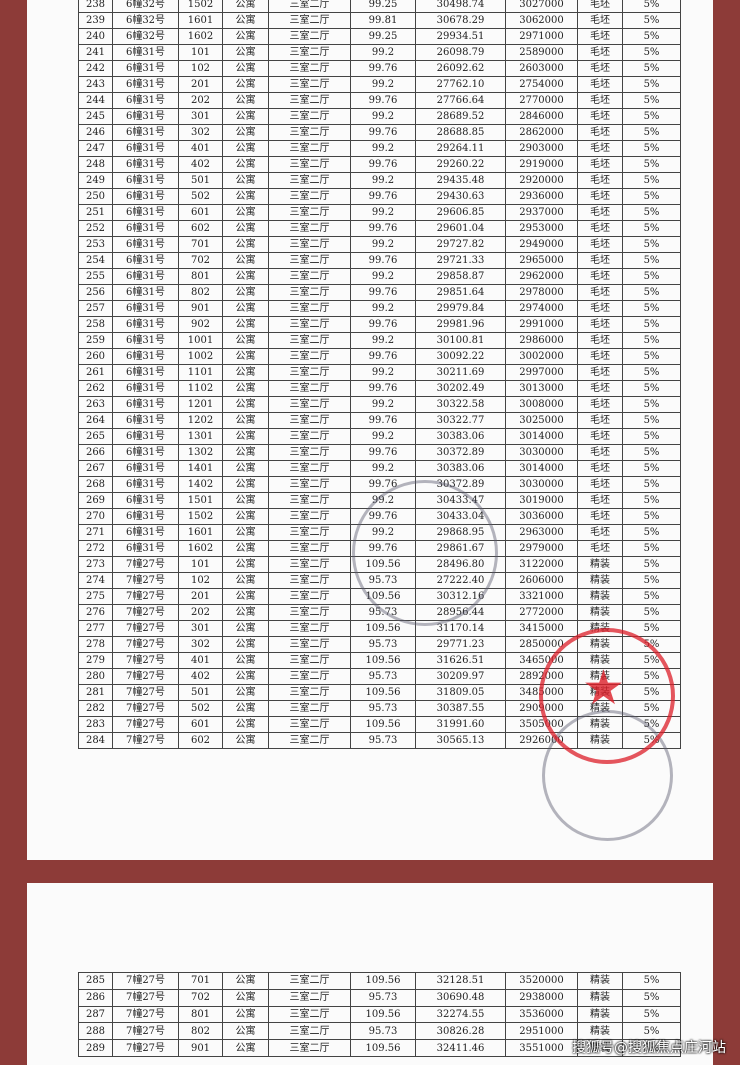  What do you see at coordinates (95, 436) in the screenshot?
I see `table-cell: 265` at bounding box center [95, 436].